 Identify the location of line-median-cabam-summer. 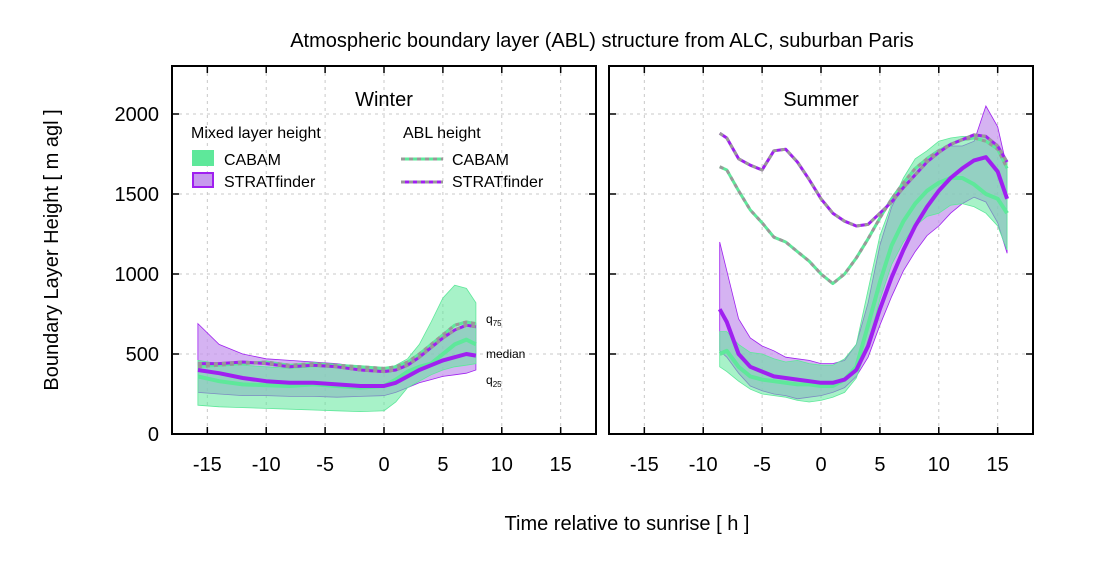
(863, 282).